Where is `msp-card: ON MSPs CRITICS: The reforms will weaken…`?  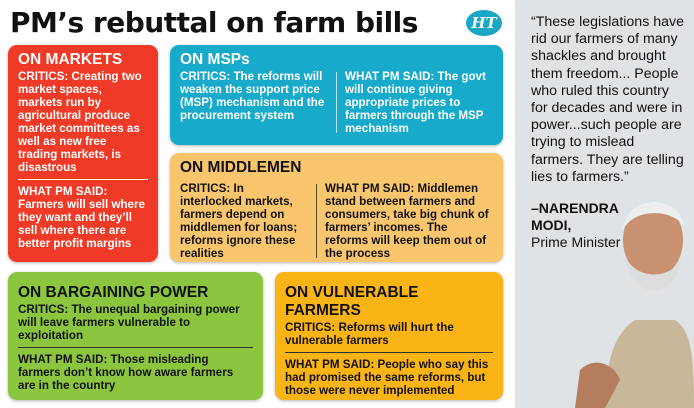 msp-card: ON MSPs CRITICS: The reforms will weaken… is located at coordinates (336, 95).